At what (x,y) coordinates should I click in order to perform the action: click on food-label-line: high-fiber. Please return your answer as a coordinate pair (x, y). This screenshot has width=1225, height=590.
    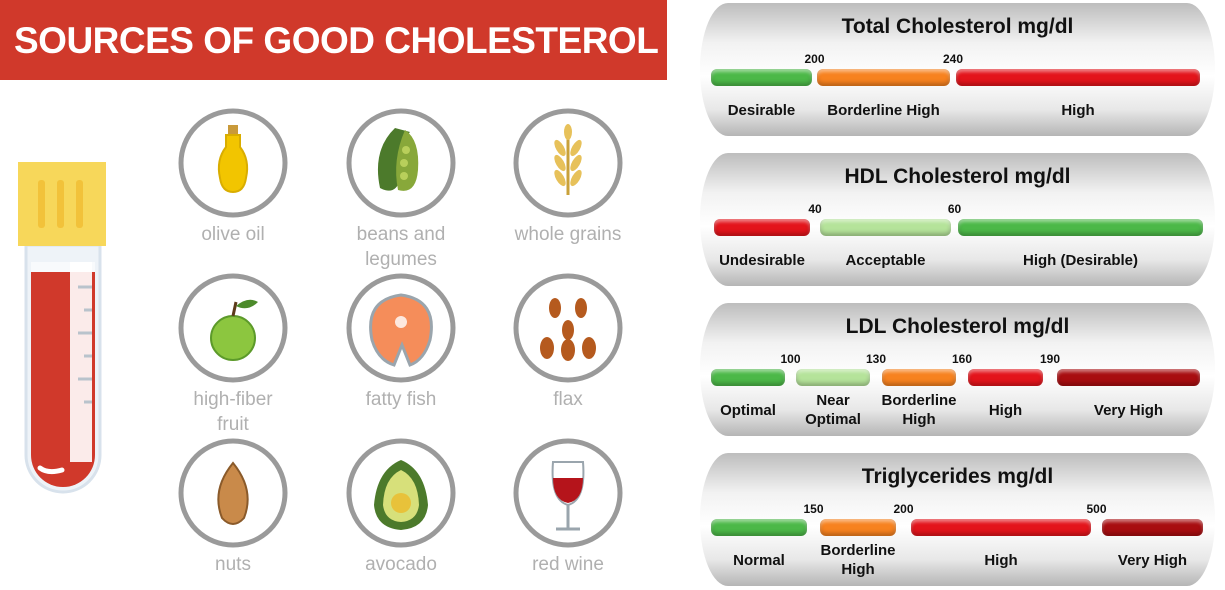
    Looking at the image, I should click on (233, 399).